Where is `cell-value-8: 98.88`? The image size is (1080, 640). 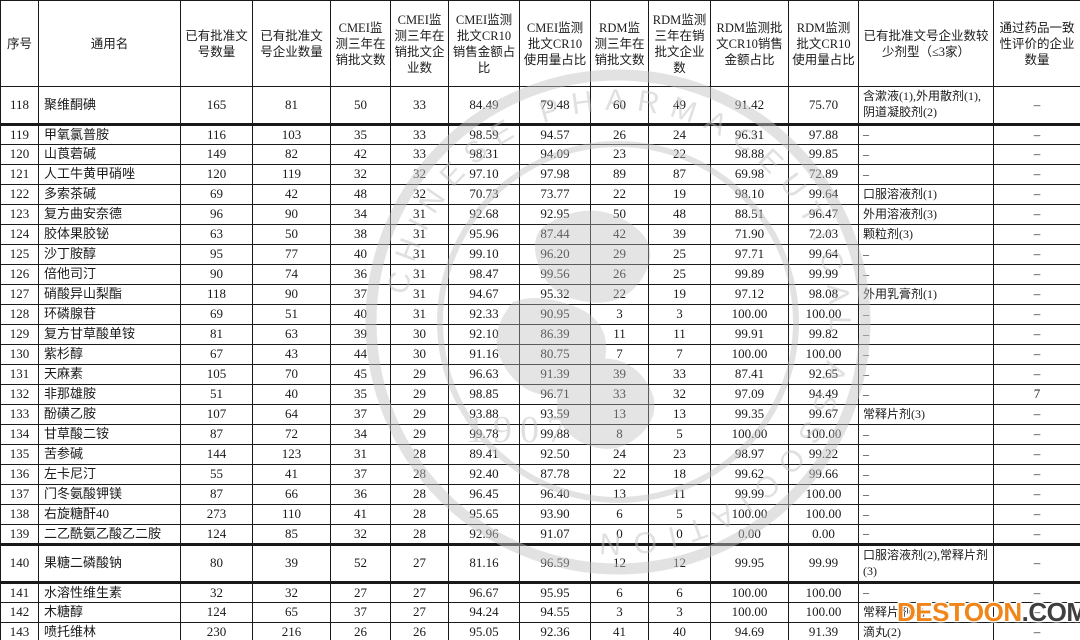
cell-value-8: 98.88 is located at coordinates (749, 154).